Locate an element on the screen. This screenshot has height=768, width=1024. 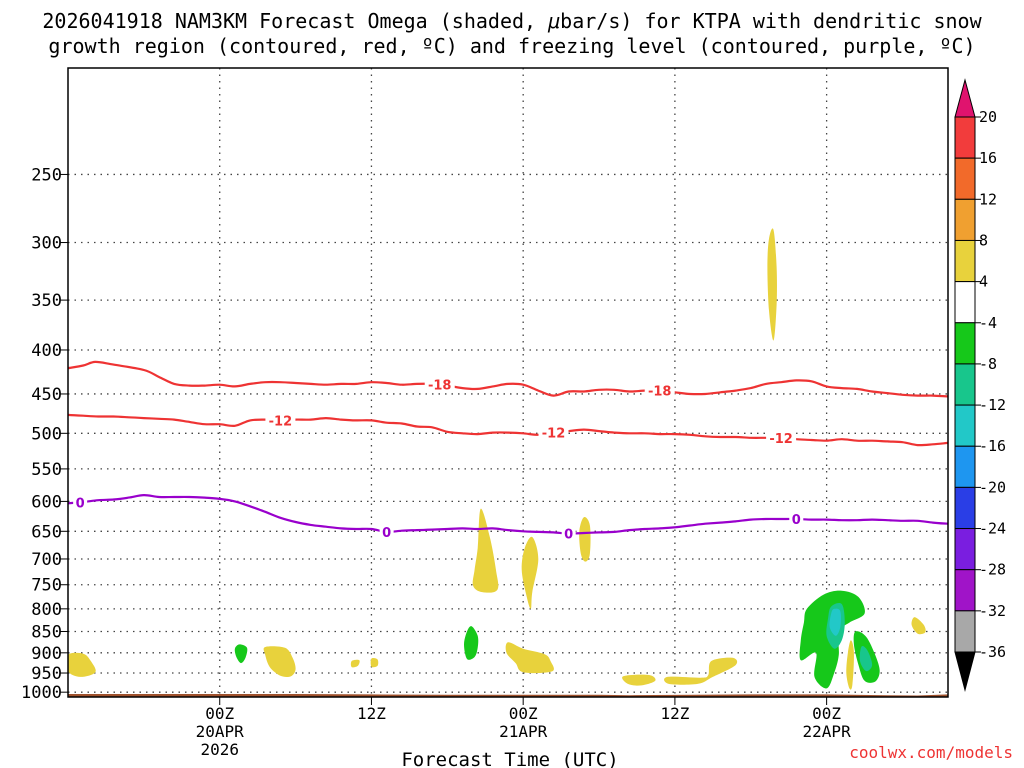
colorbar-tick-label: 16 is located at coordinates (988, 158).